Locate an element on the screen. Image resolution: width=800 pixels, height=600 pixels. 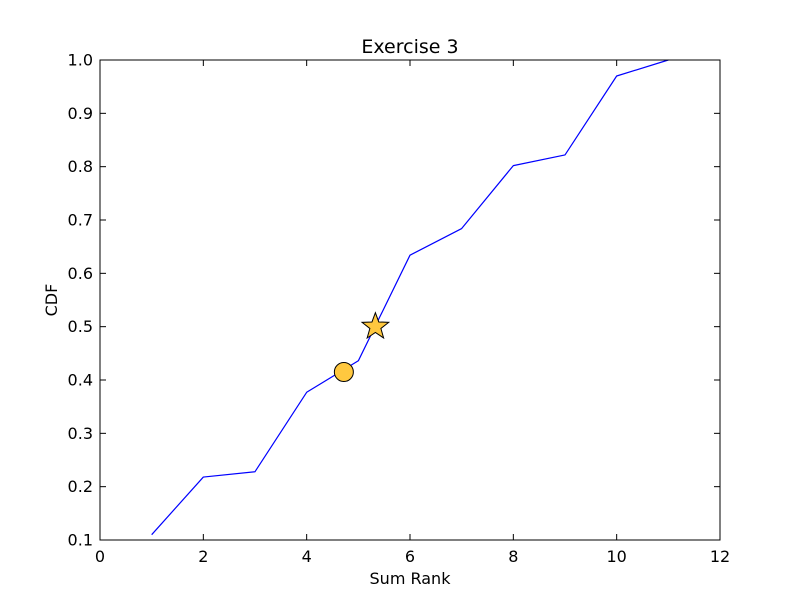
chart-title: Exercise 3 is located at coordinates (409, 47).